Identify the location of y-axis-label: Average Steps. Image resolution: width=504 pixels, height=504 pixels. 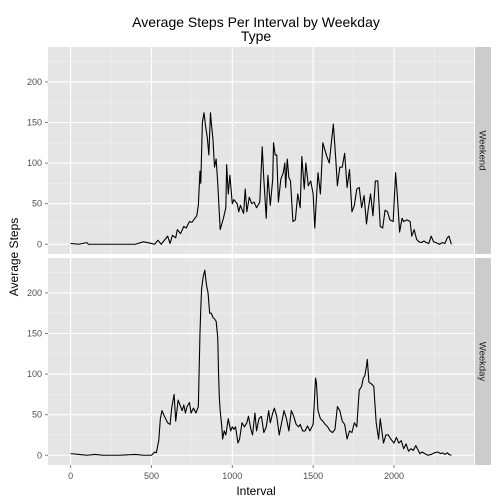
(14, 257).